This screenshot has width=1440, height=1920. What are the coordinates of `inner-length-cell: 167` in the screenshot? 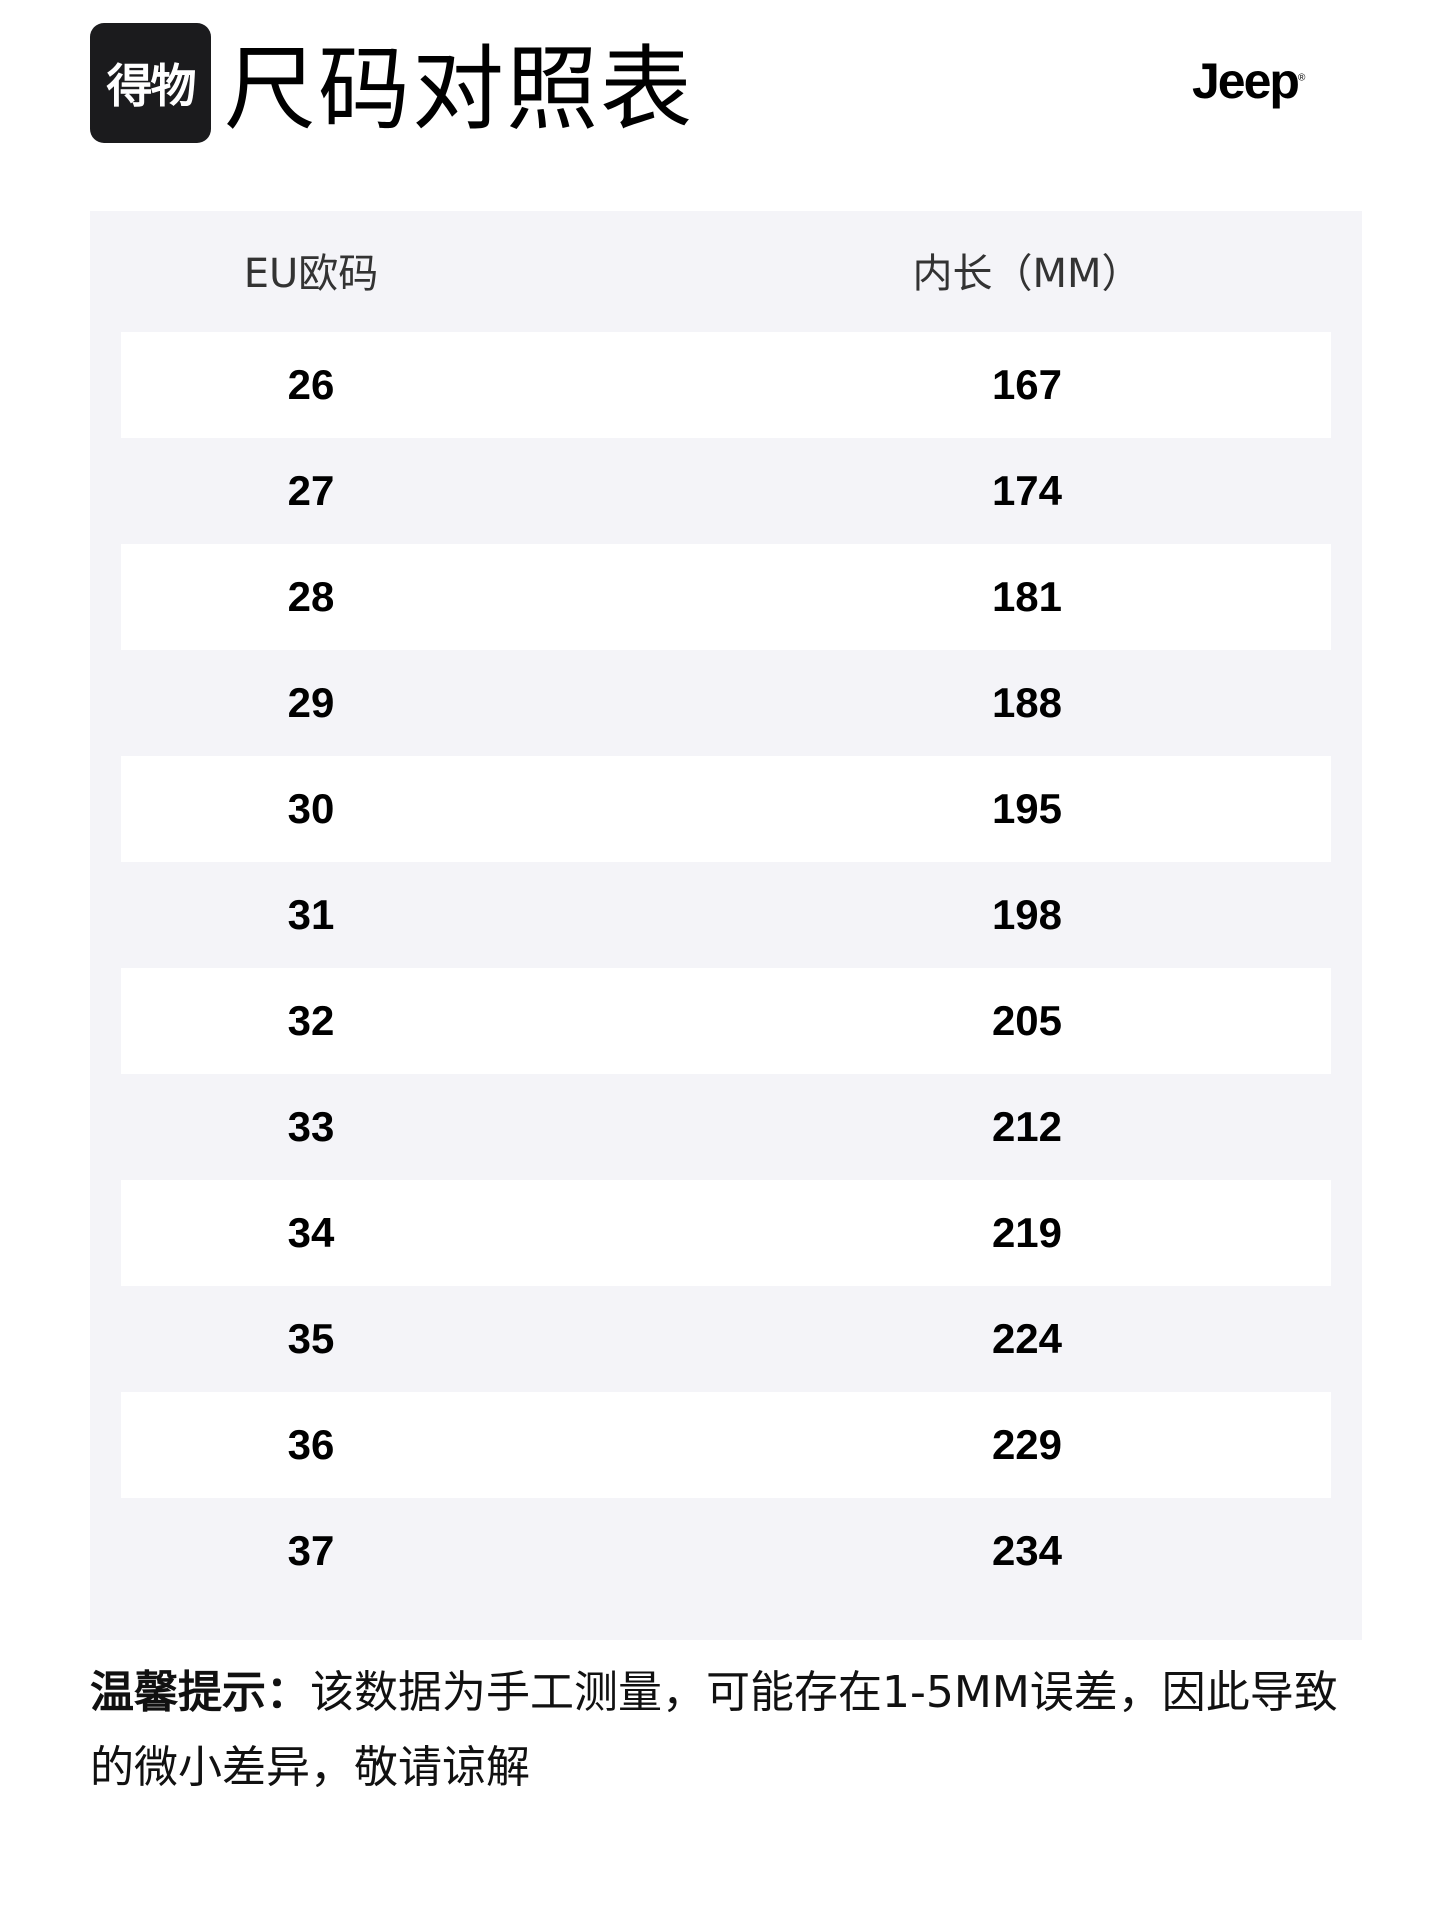 It's located at (1027, 384).